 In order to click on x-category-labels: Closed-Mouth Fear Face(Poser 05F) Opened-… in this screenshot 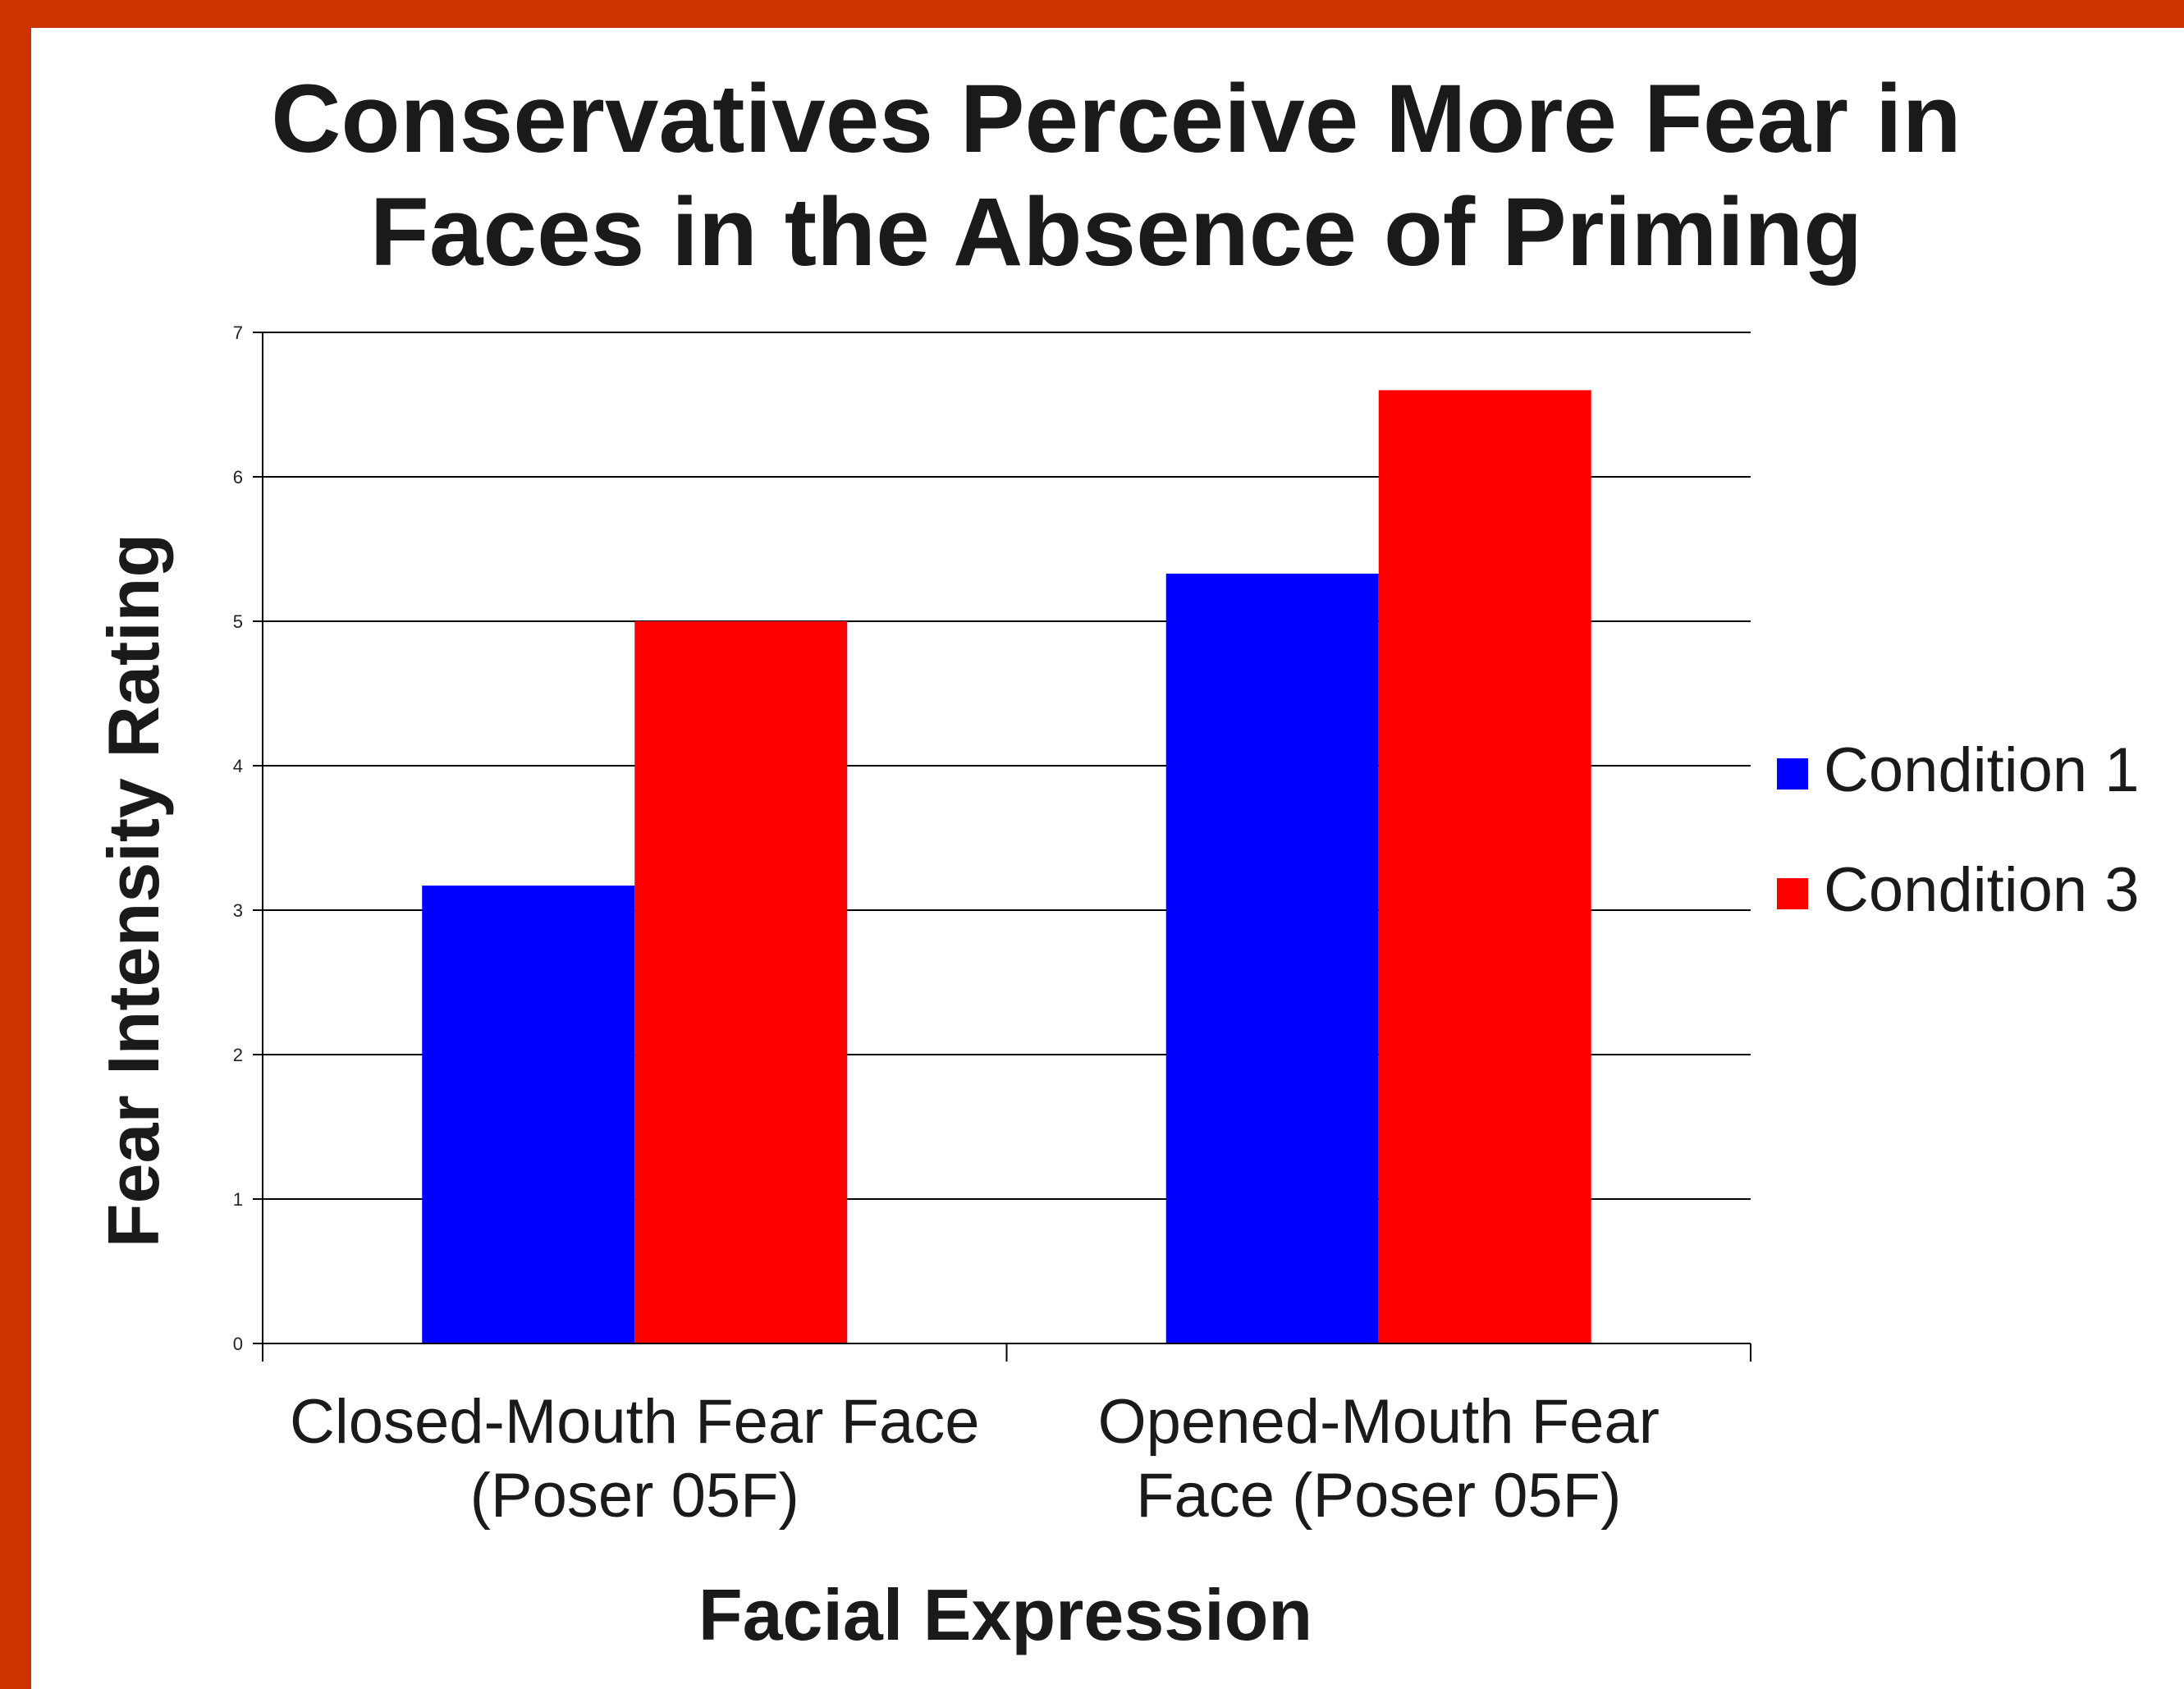, I will do `click(975, 1459)`.